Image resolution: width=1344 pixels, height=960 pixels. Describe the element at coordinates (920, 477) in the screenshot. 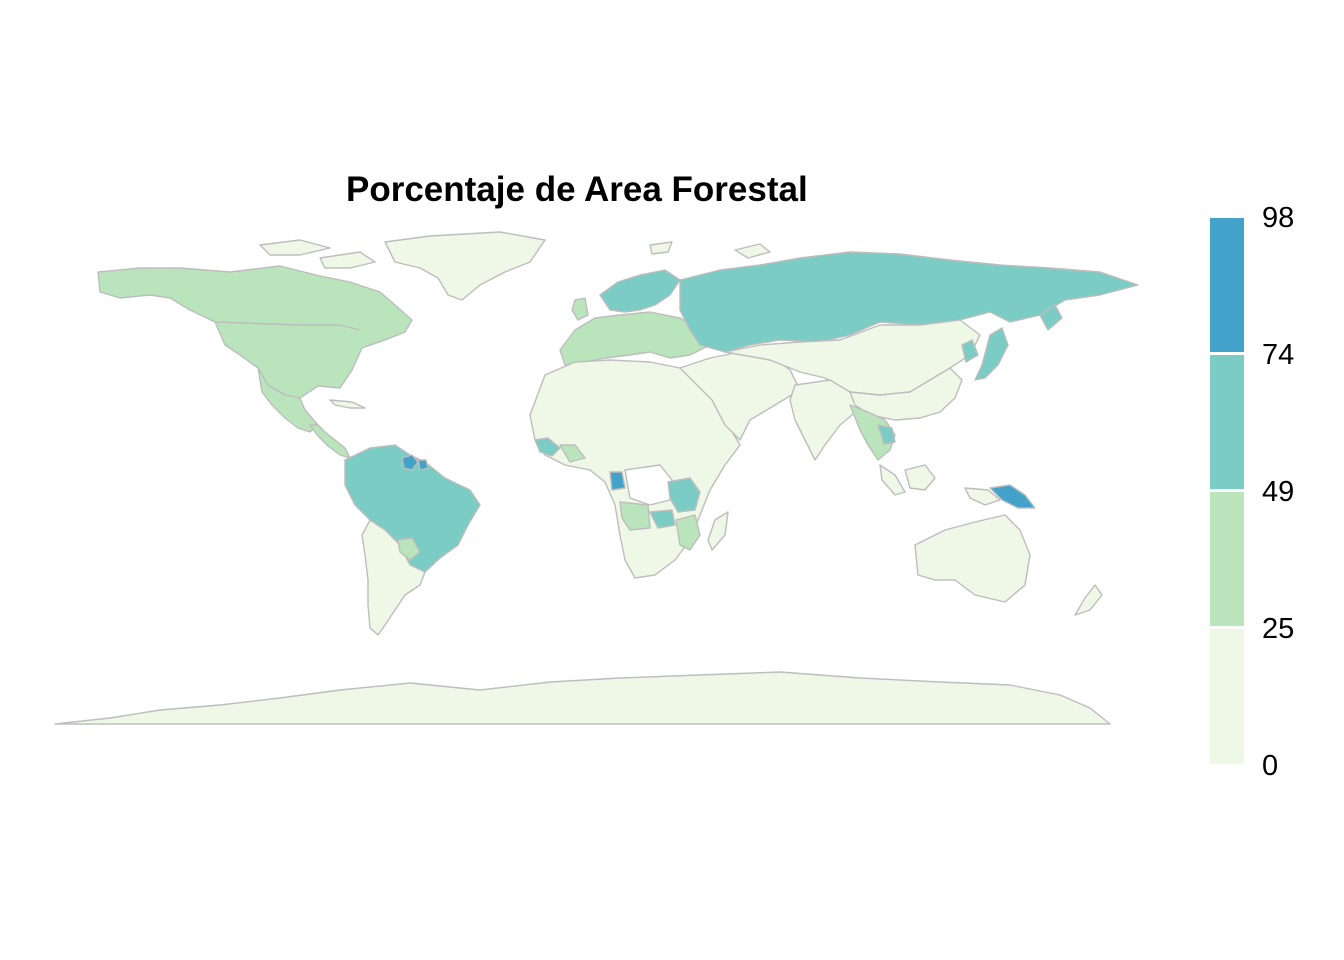

I see `region-borneo` at that location.